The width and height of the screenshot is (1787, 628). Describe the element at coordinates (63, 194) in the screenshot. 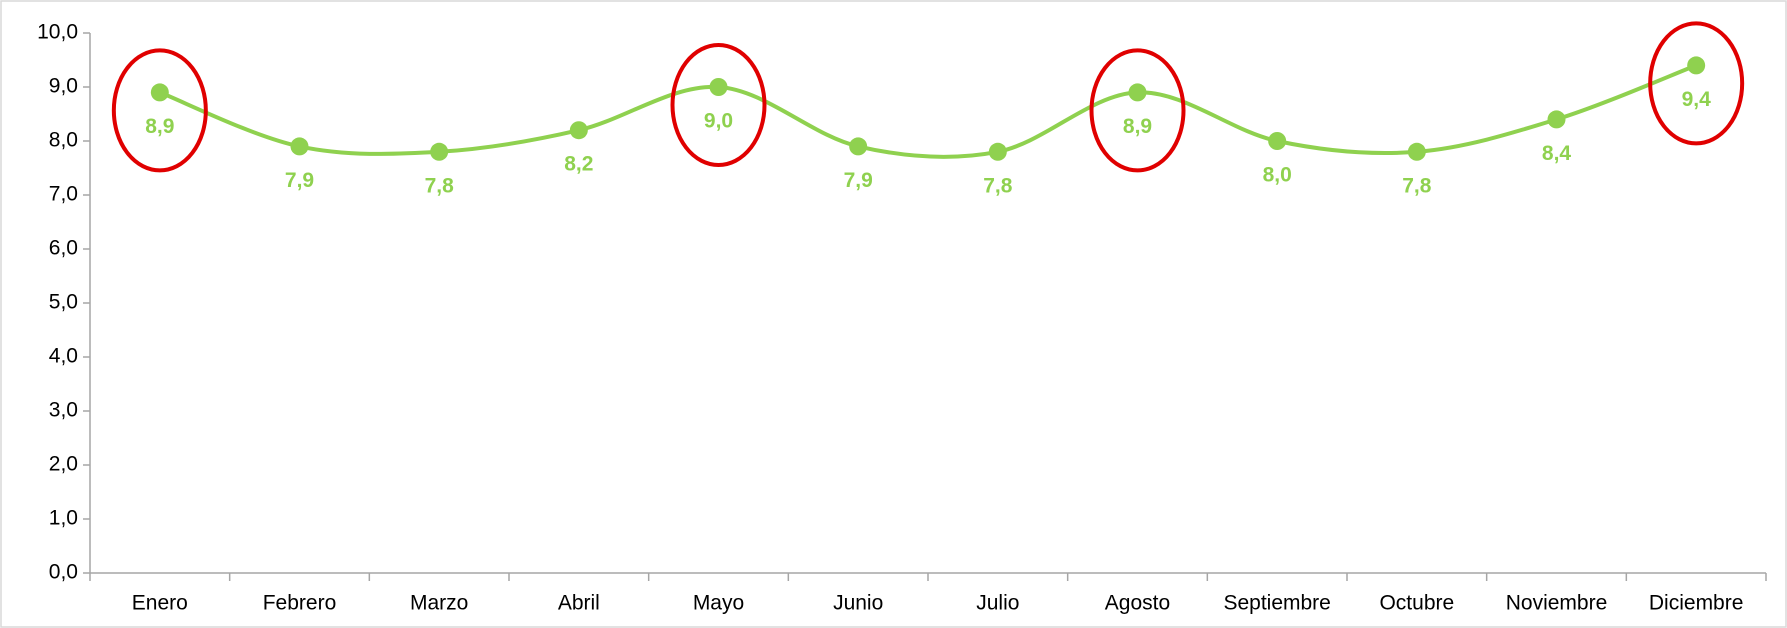

I see `y-tick-label: 7,0` at that location.